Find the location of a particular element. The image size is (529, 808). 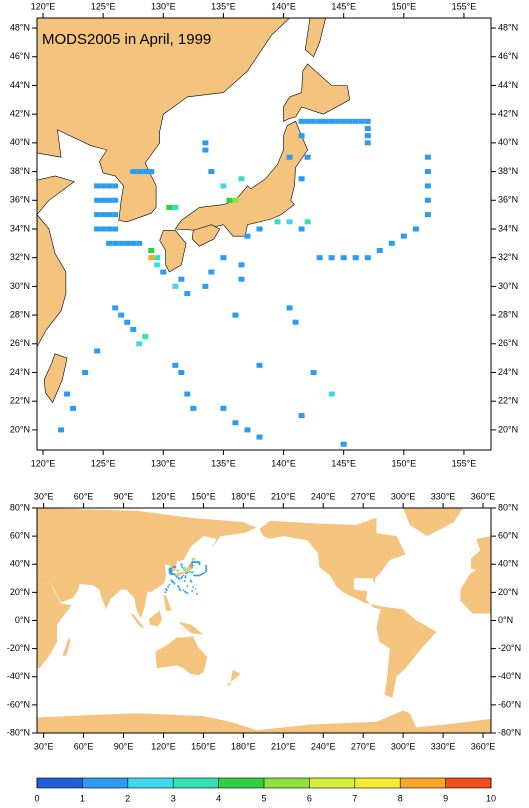

y-tick-label: 60°N is located at coordinates (20, 536).